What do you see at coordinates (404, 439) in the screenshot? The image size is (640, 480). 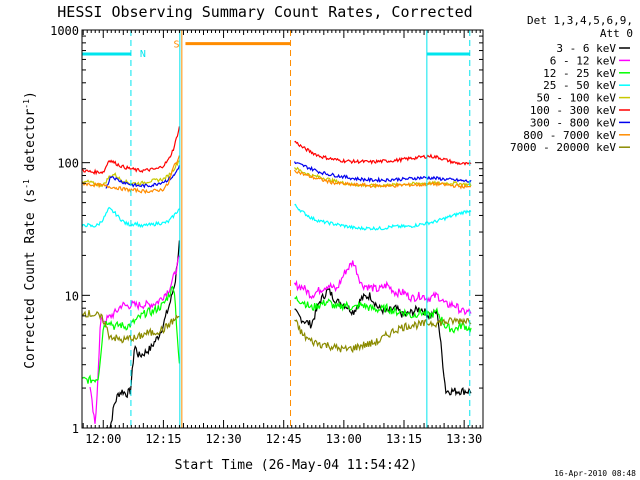 I see `x-tick-label: 13:15` at bounding box center [404, 439].